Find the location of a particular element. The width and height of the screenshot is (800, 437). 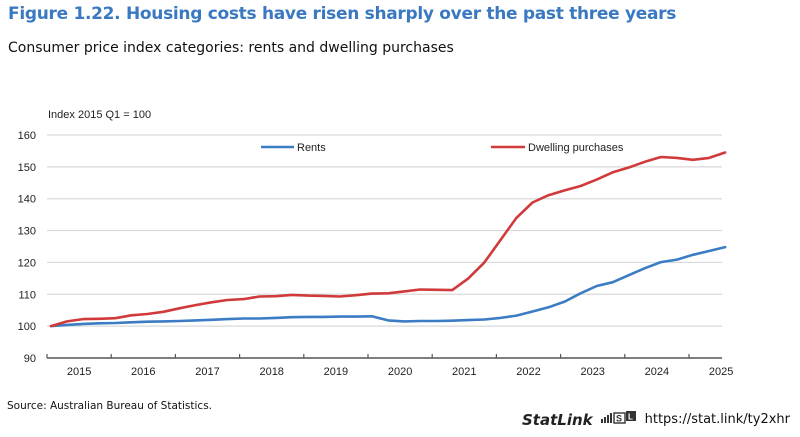

x-tick-label: 2015 is located at coordinates (79, 372).